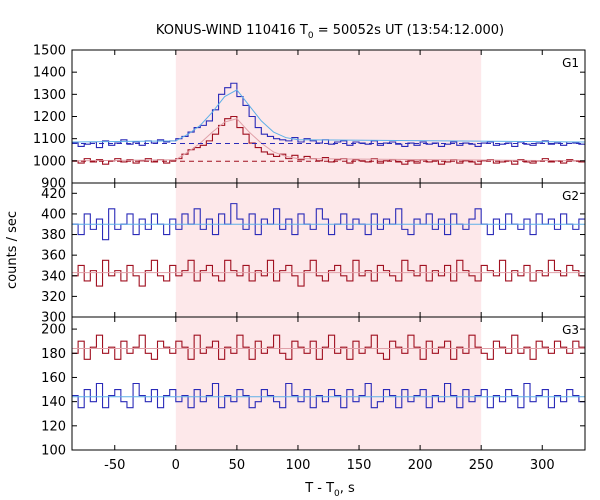  What do you see at coordinates (53, 354) in the screenshot?
I see `panel-3-y-tick-label: 180` at bounding box center [53, 354].